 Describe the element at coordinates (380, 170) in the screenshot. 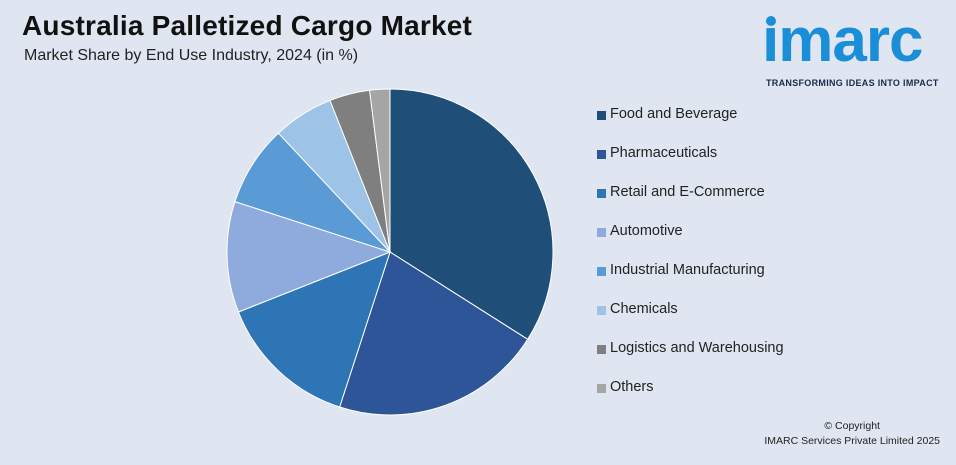

I see `pie-slice-others` at that location.